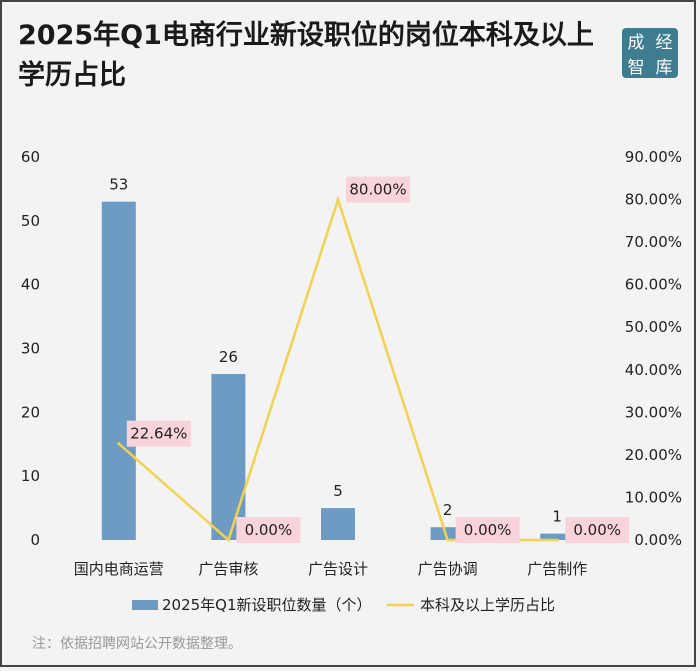 This screenshot has height=671, width=700. Describe the element at coordinates (487, 605) in the screenshot. I see `legend-line-label: 本科及以上学历占比` at that location.